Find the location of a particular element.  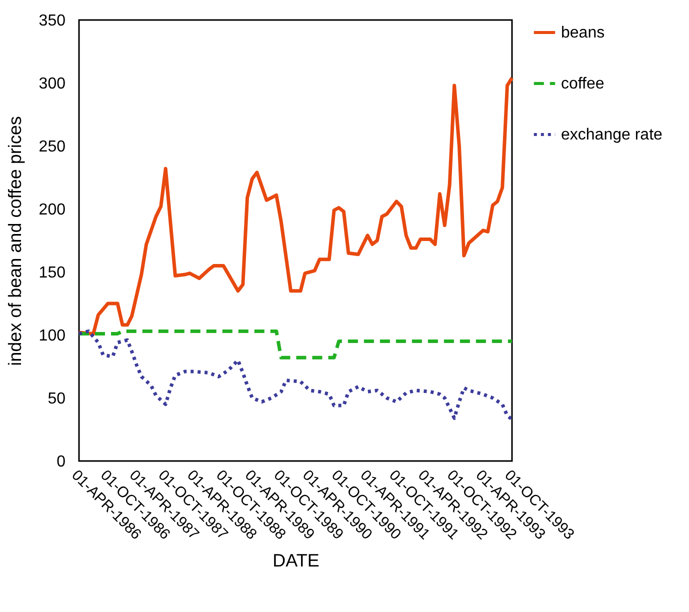

y-tick-label: 350 is located at coordinates (52, 21).